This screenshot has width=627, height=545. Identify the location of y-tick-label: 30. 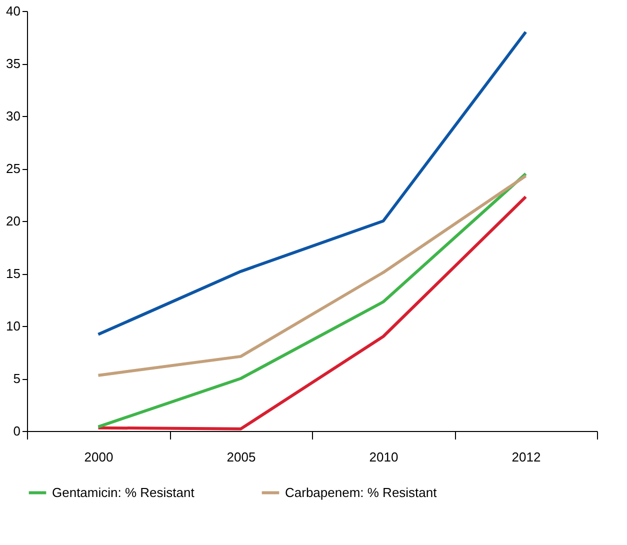
(13, 116).